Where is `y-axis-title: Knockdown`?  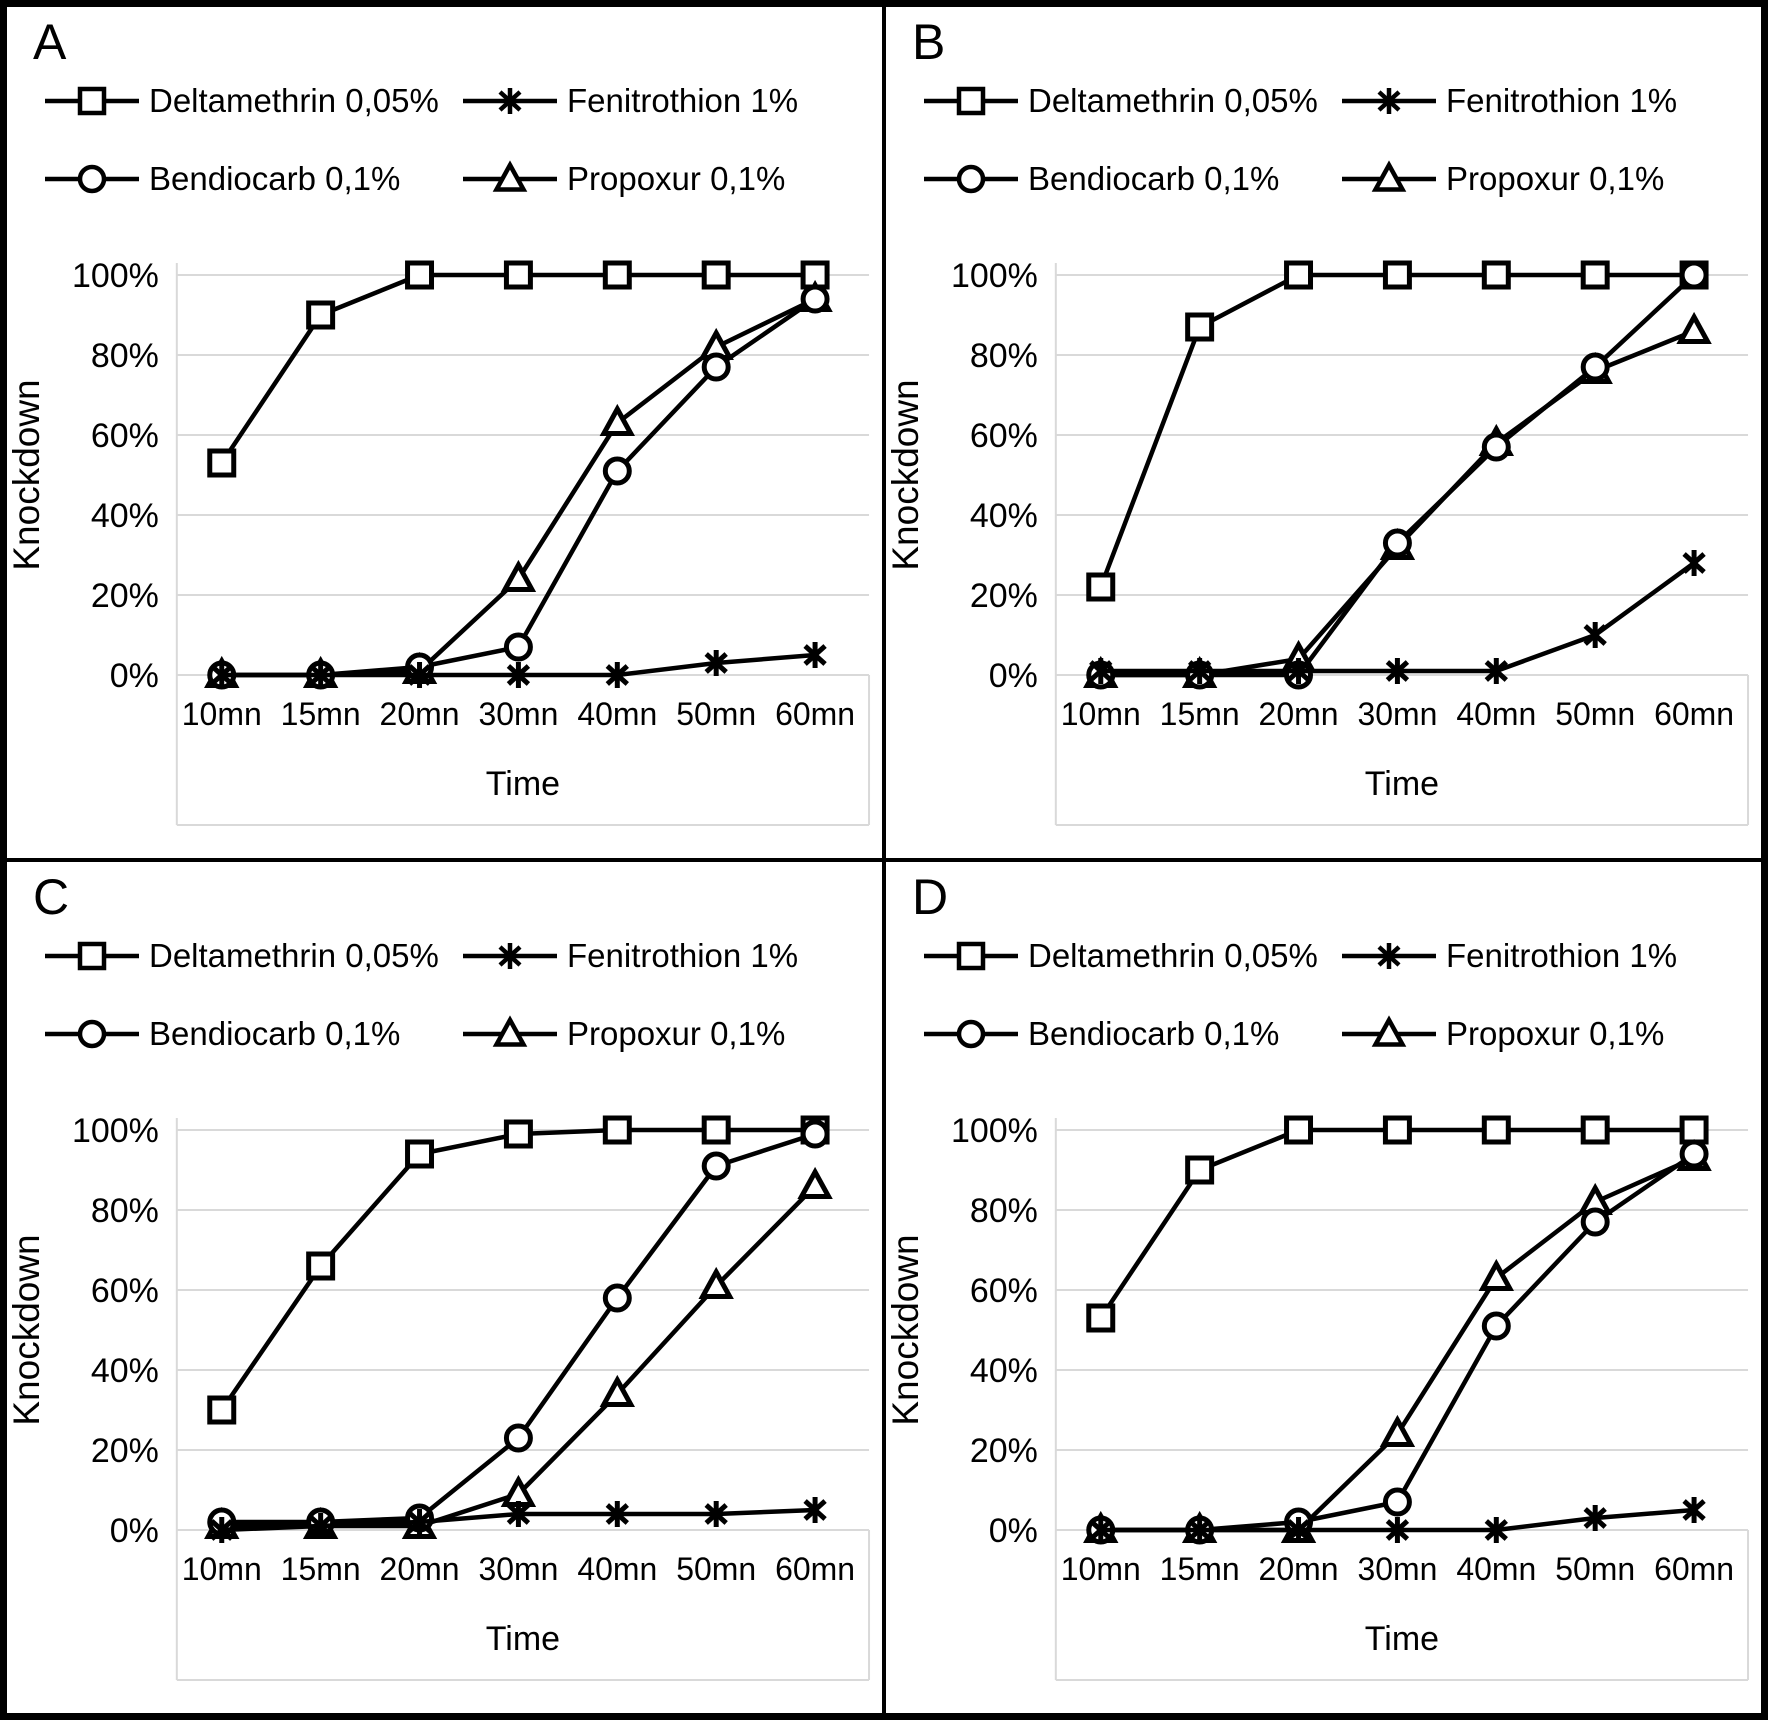 y-axis-title: Knockdown is located at coordinates (906, 1329).